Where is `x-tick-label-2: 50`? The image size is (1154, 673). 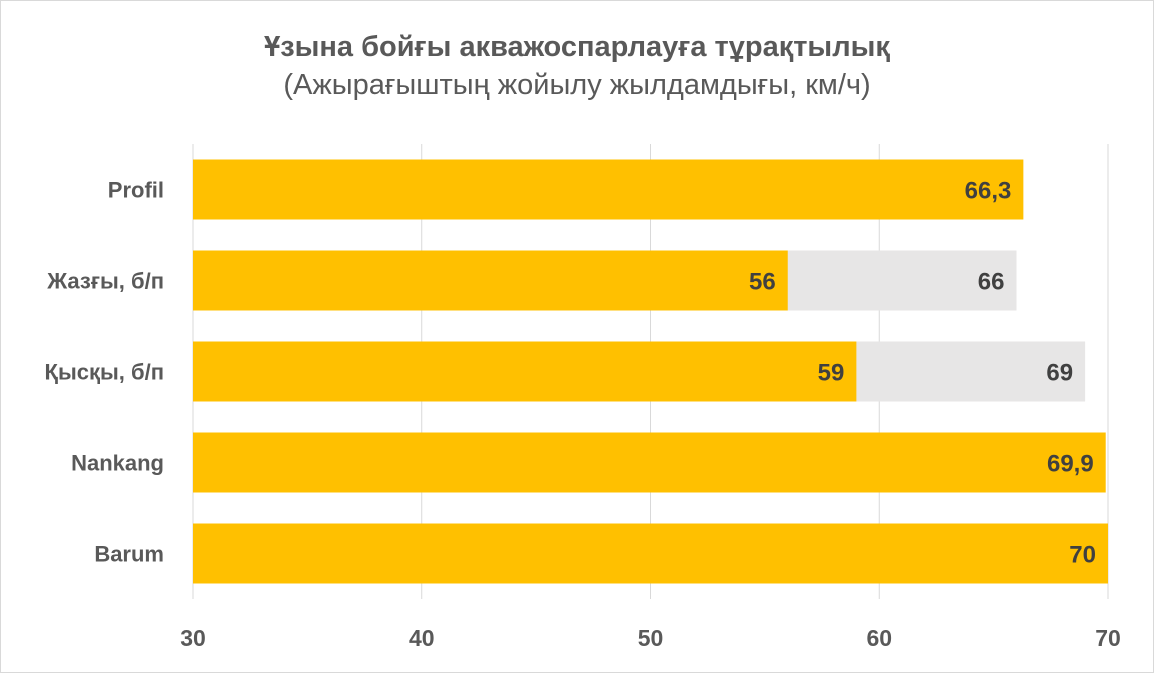
x-tick-label-2: 50 is located at coordinates (651, 638).